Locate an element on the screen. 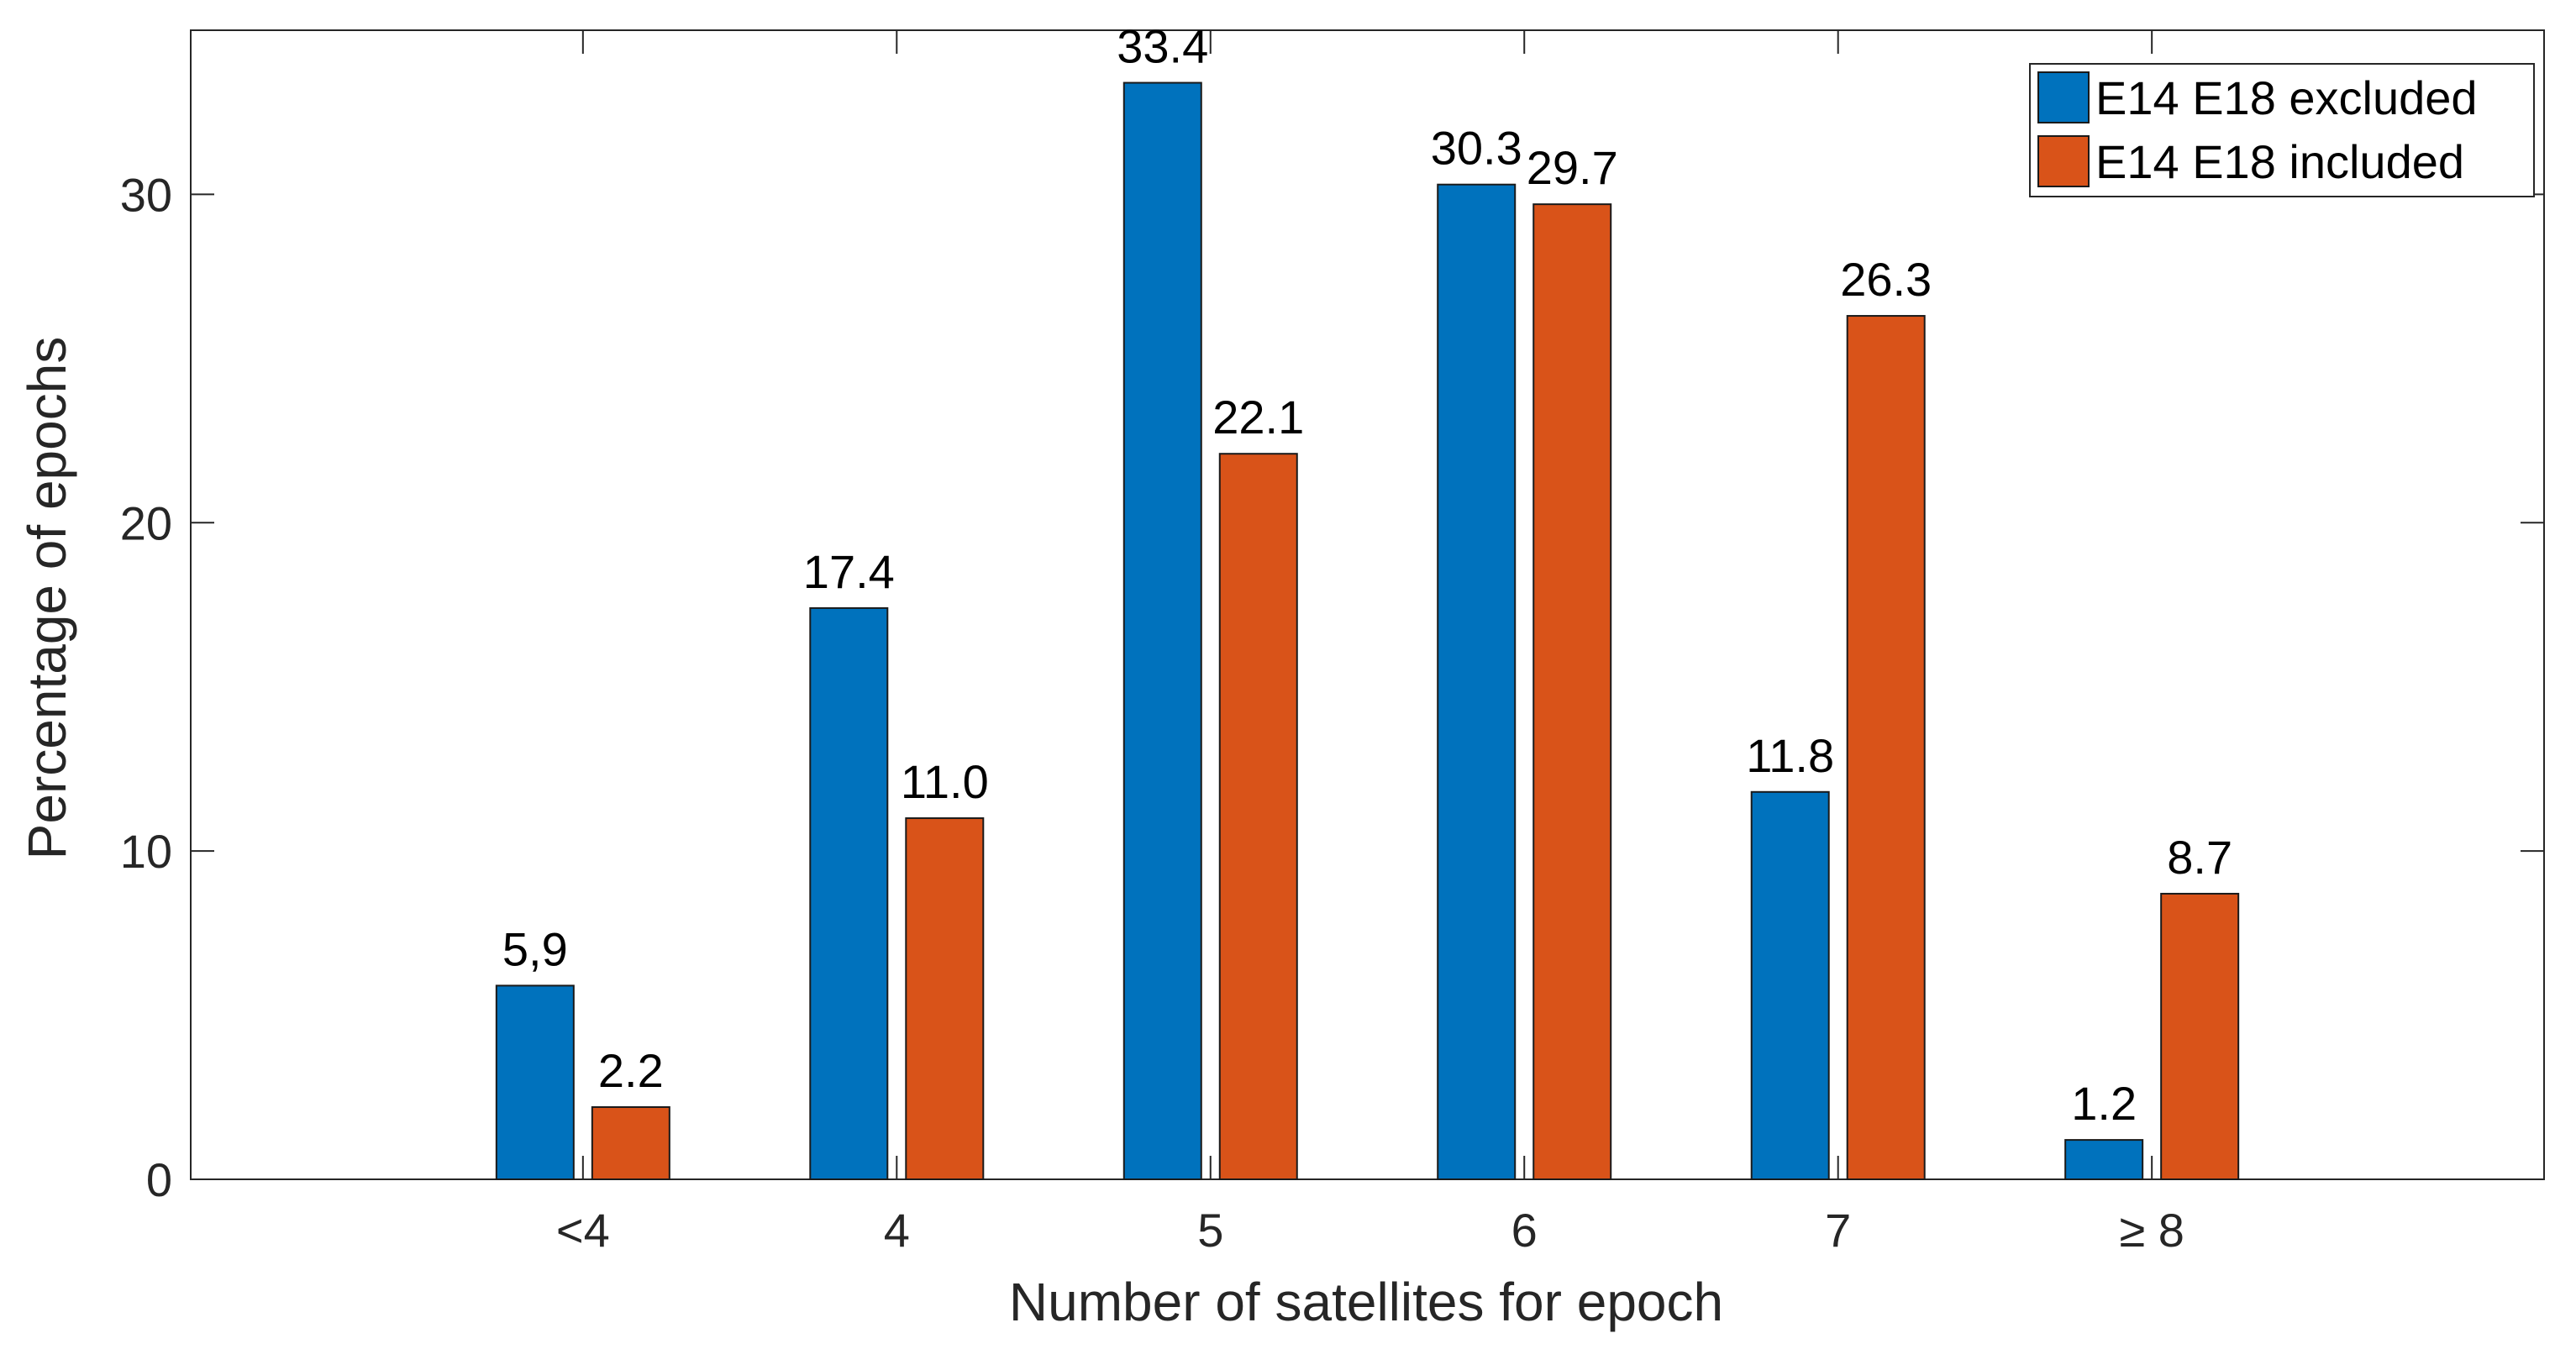 The width and height of the screenshot is (2576, 1349). y-tick-label: 30 is located at coordinates (146, 194).